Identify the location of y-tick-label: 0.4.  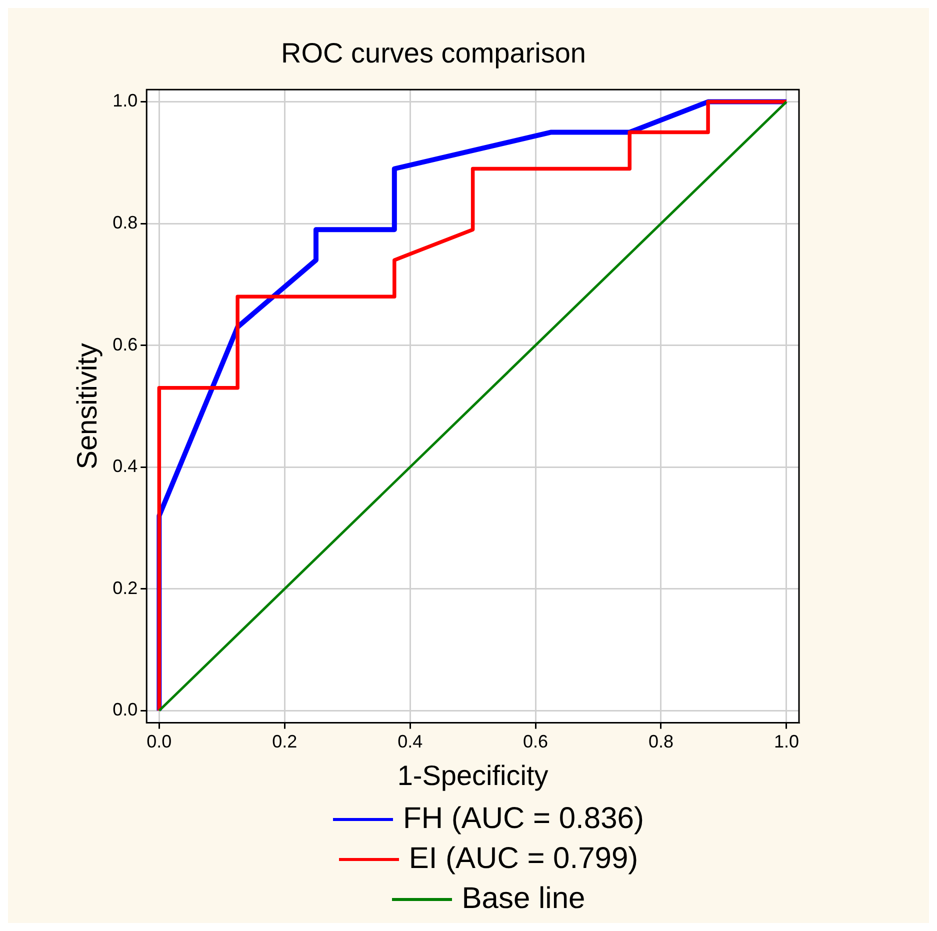
(125, 466).